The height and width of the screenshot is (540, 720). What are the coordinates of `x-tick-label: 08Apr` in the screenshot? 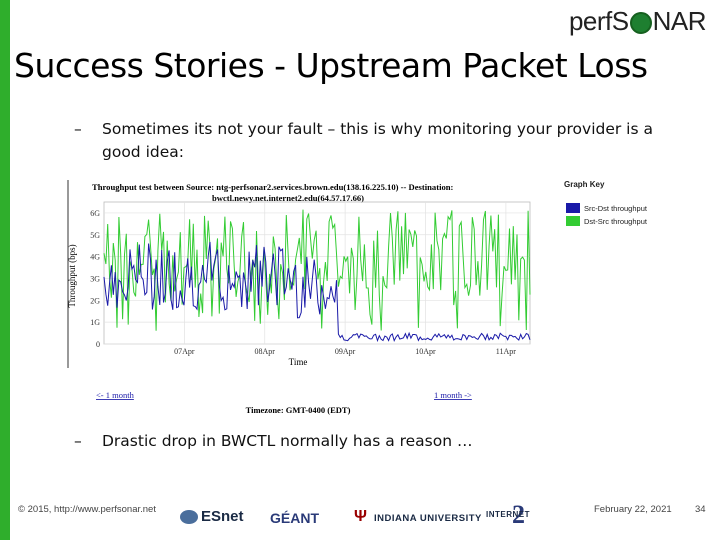 It's located at (265, 351).